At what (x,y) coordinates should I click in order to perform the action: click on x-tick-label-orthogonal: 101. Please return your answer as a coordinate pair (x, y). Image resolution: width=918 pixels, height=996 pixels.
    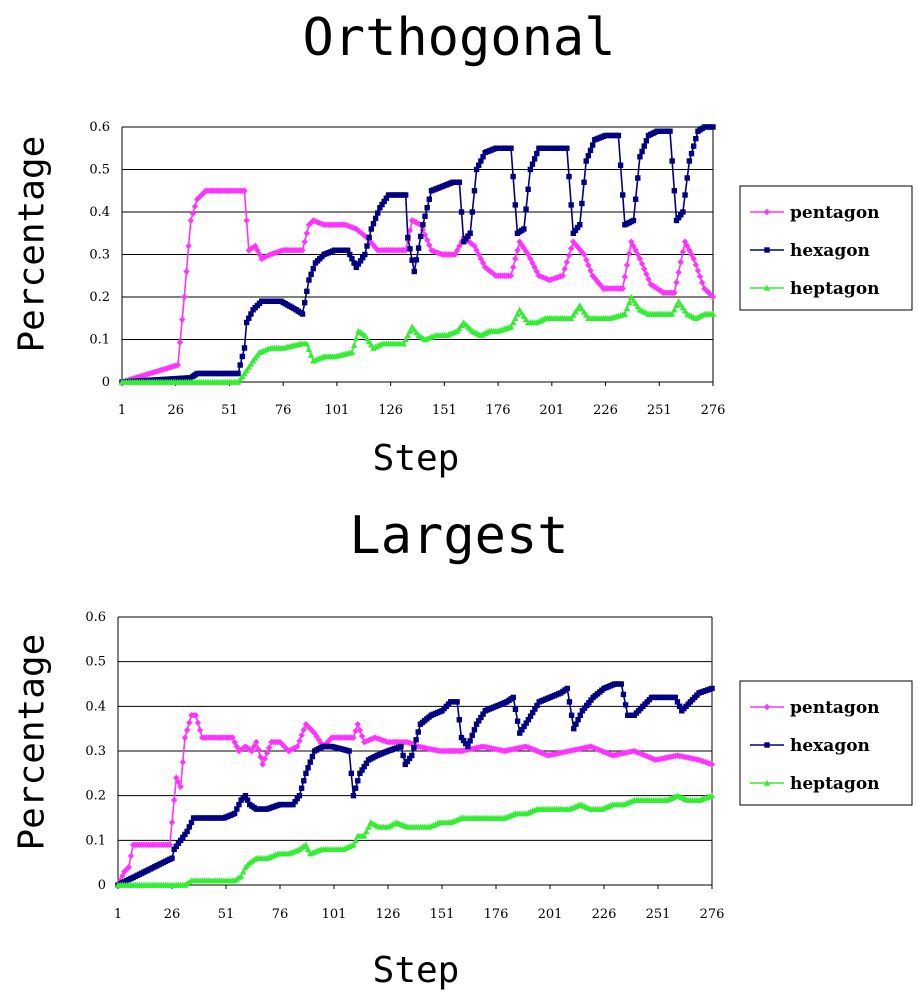
    Looking at the image, I should click on (336, 410).